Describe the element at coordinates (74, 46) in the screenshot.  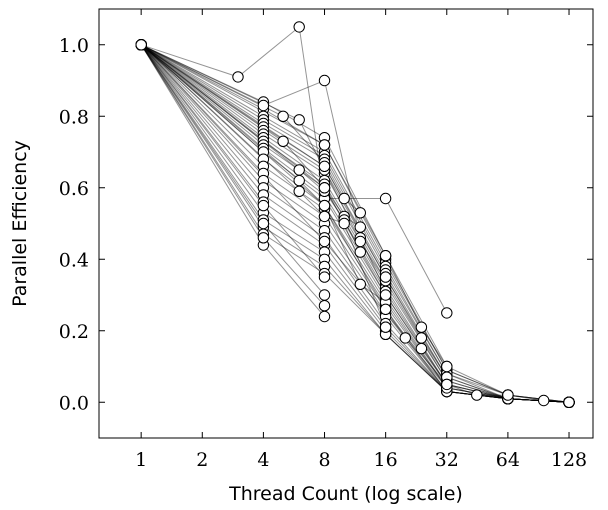
I see `y-tick-label: 1.0` at that location.